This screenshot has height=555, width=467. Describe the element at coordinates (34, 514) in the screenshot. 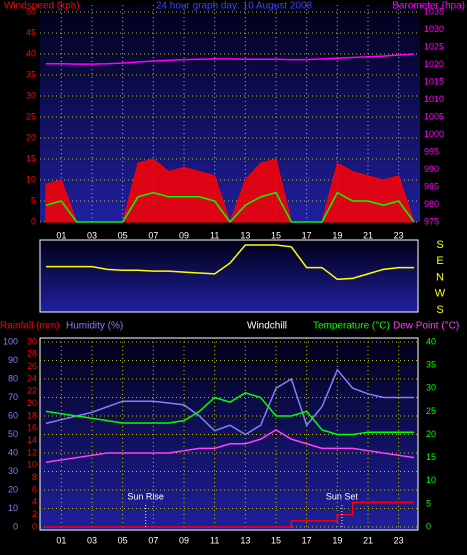

I see `y-tick-label: 2` at that location.